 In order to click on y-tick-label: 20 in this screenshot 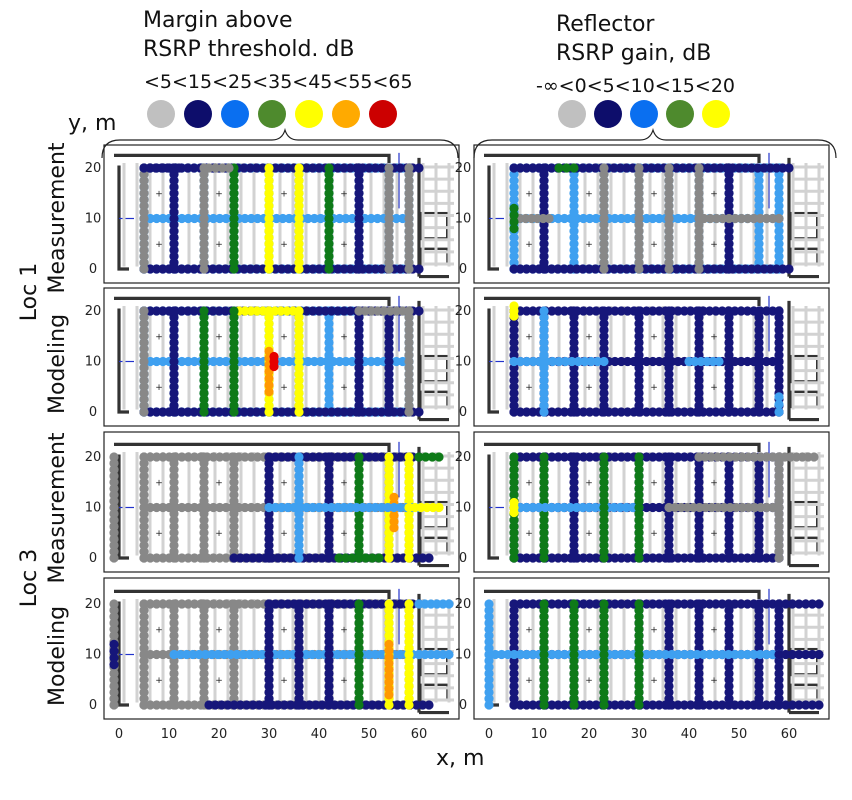, I will do `click(93, 311)`.